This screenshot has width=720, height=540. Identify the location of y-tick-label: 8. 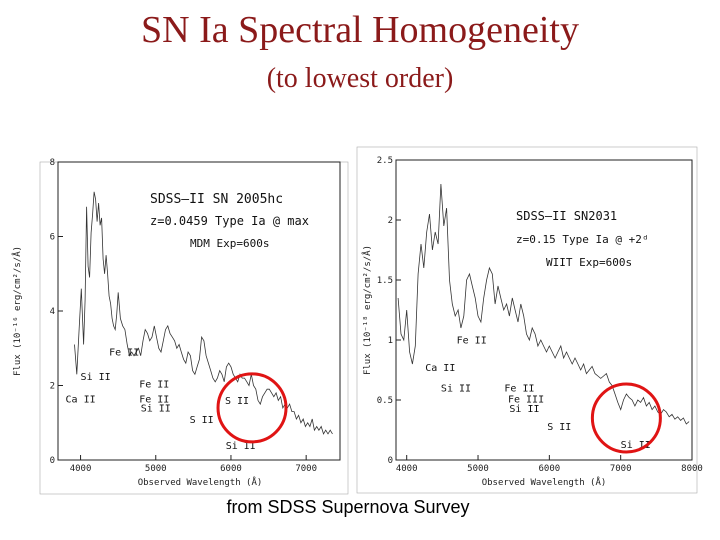
(52, 163).